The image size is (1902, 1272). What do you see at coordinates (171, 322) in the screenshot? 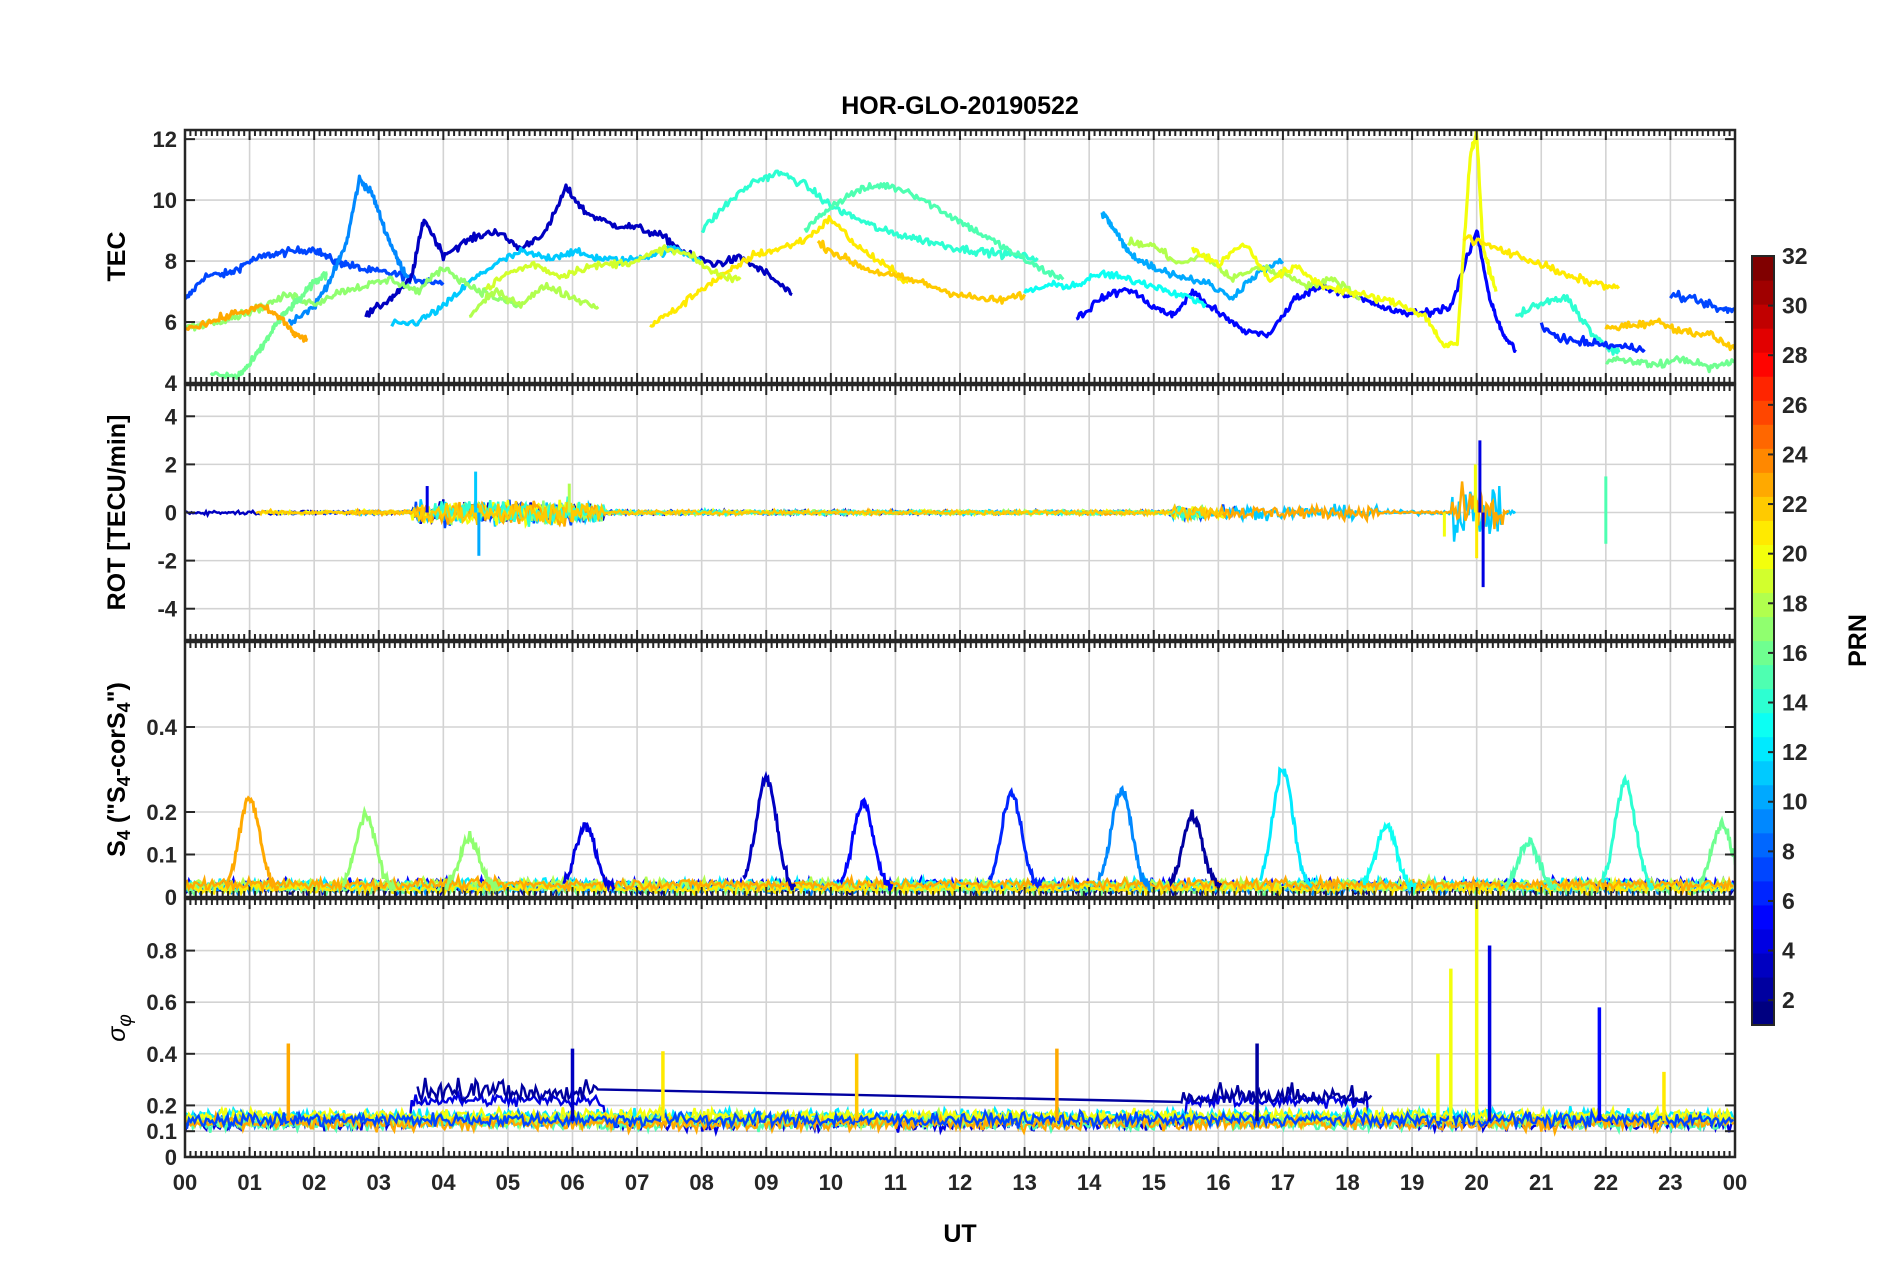
I see `y-tick-label-tec: 6` at bounding box center [171, 322].